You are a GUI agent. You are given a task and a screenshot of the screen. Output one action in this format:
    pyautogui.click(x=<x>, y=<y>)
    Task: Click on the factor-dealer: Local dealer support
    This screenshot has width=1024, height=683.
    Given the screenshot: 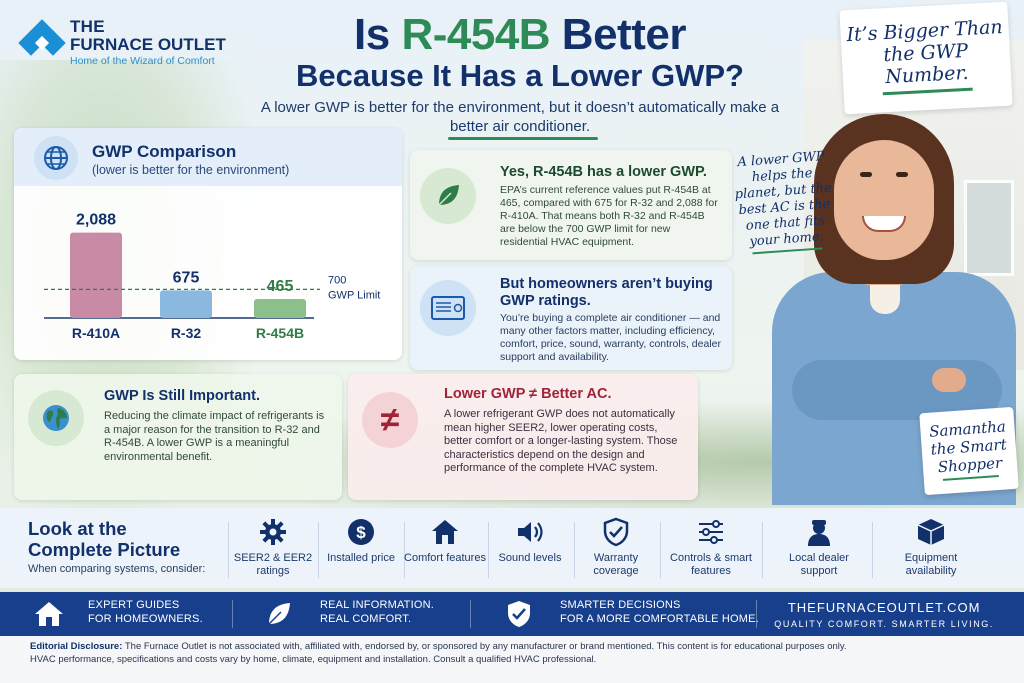 What is the action you would take?
    pyautogui.click(x=819, y=547)
    